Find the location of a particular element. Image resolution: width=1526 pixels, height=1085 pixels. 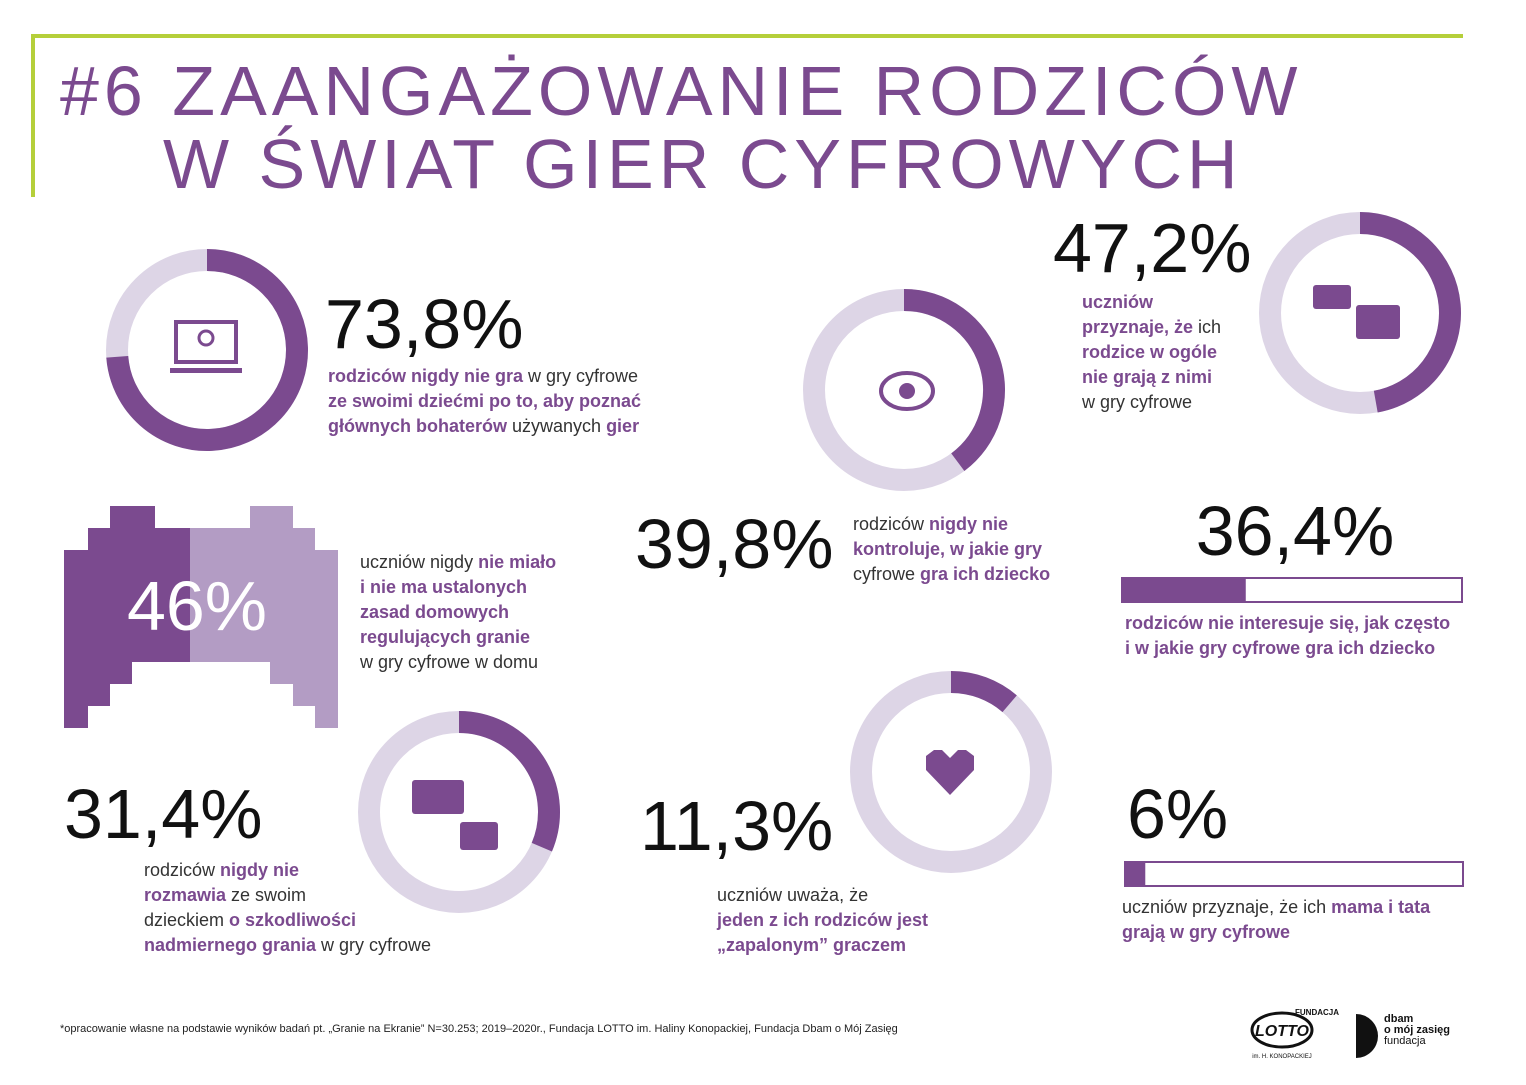

text-segment: gra ich dziecko is located at coordinates (985, 574).